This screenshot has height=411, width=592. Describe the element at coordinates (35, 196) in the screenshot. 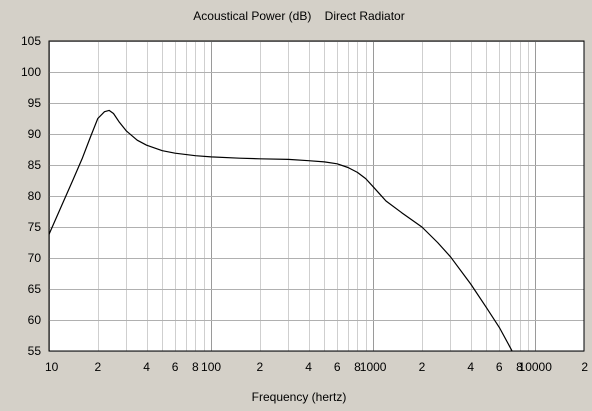

I see `y-tick-label: 80` at that location.